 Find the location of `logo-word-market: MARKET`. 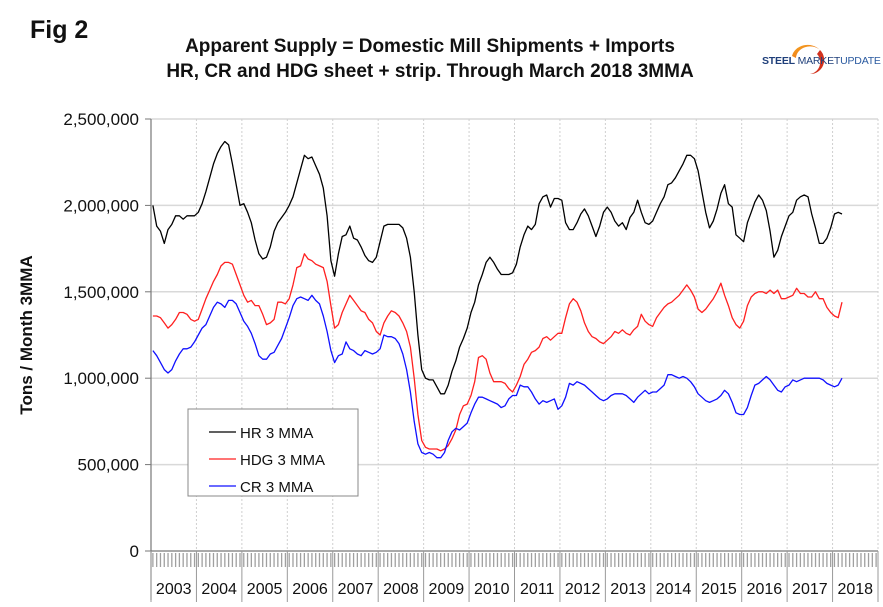

logo-word-market: MARKET is located at coordinates (819, 61).